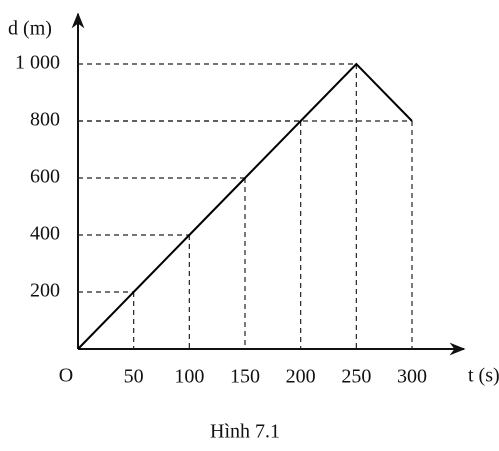 This screenshot has height=451, width=499. I want to click on origin-label: O, so click(66, 376).